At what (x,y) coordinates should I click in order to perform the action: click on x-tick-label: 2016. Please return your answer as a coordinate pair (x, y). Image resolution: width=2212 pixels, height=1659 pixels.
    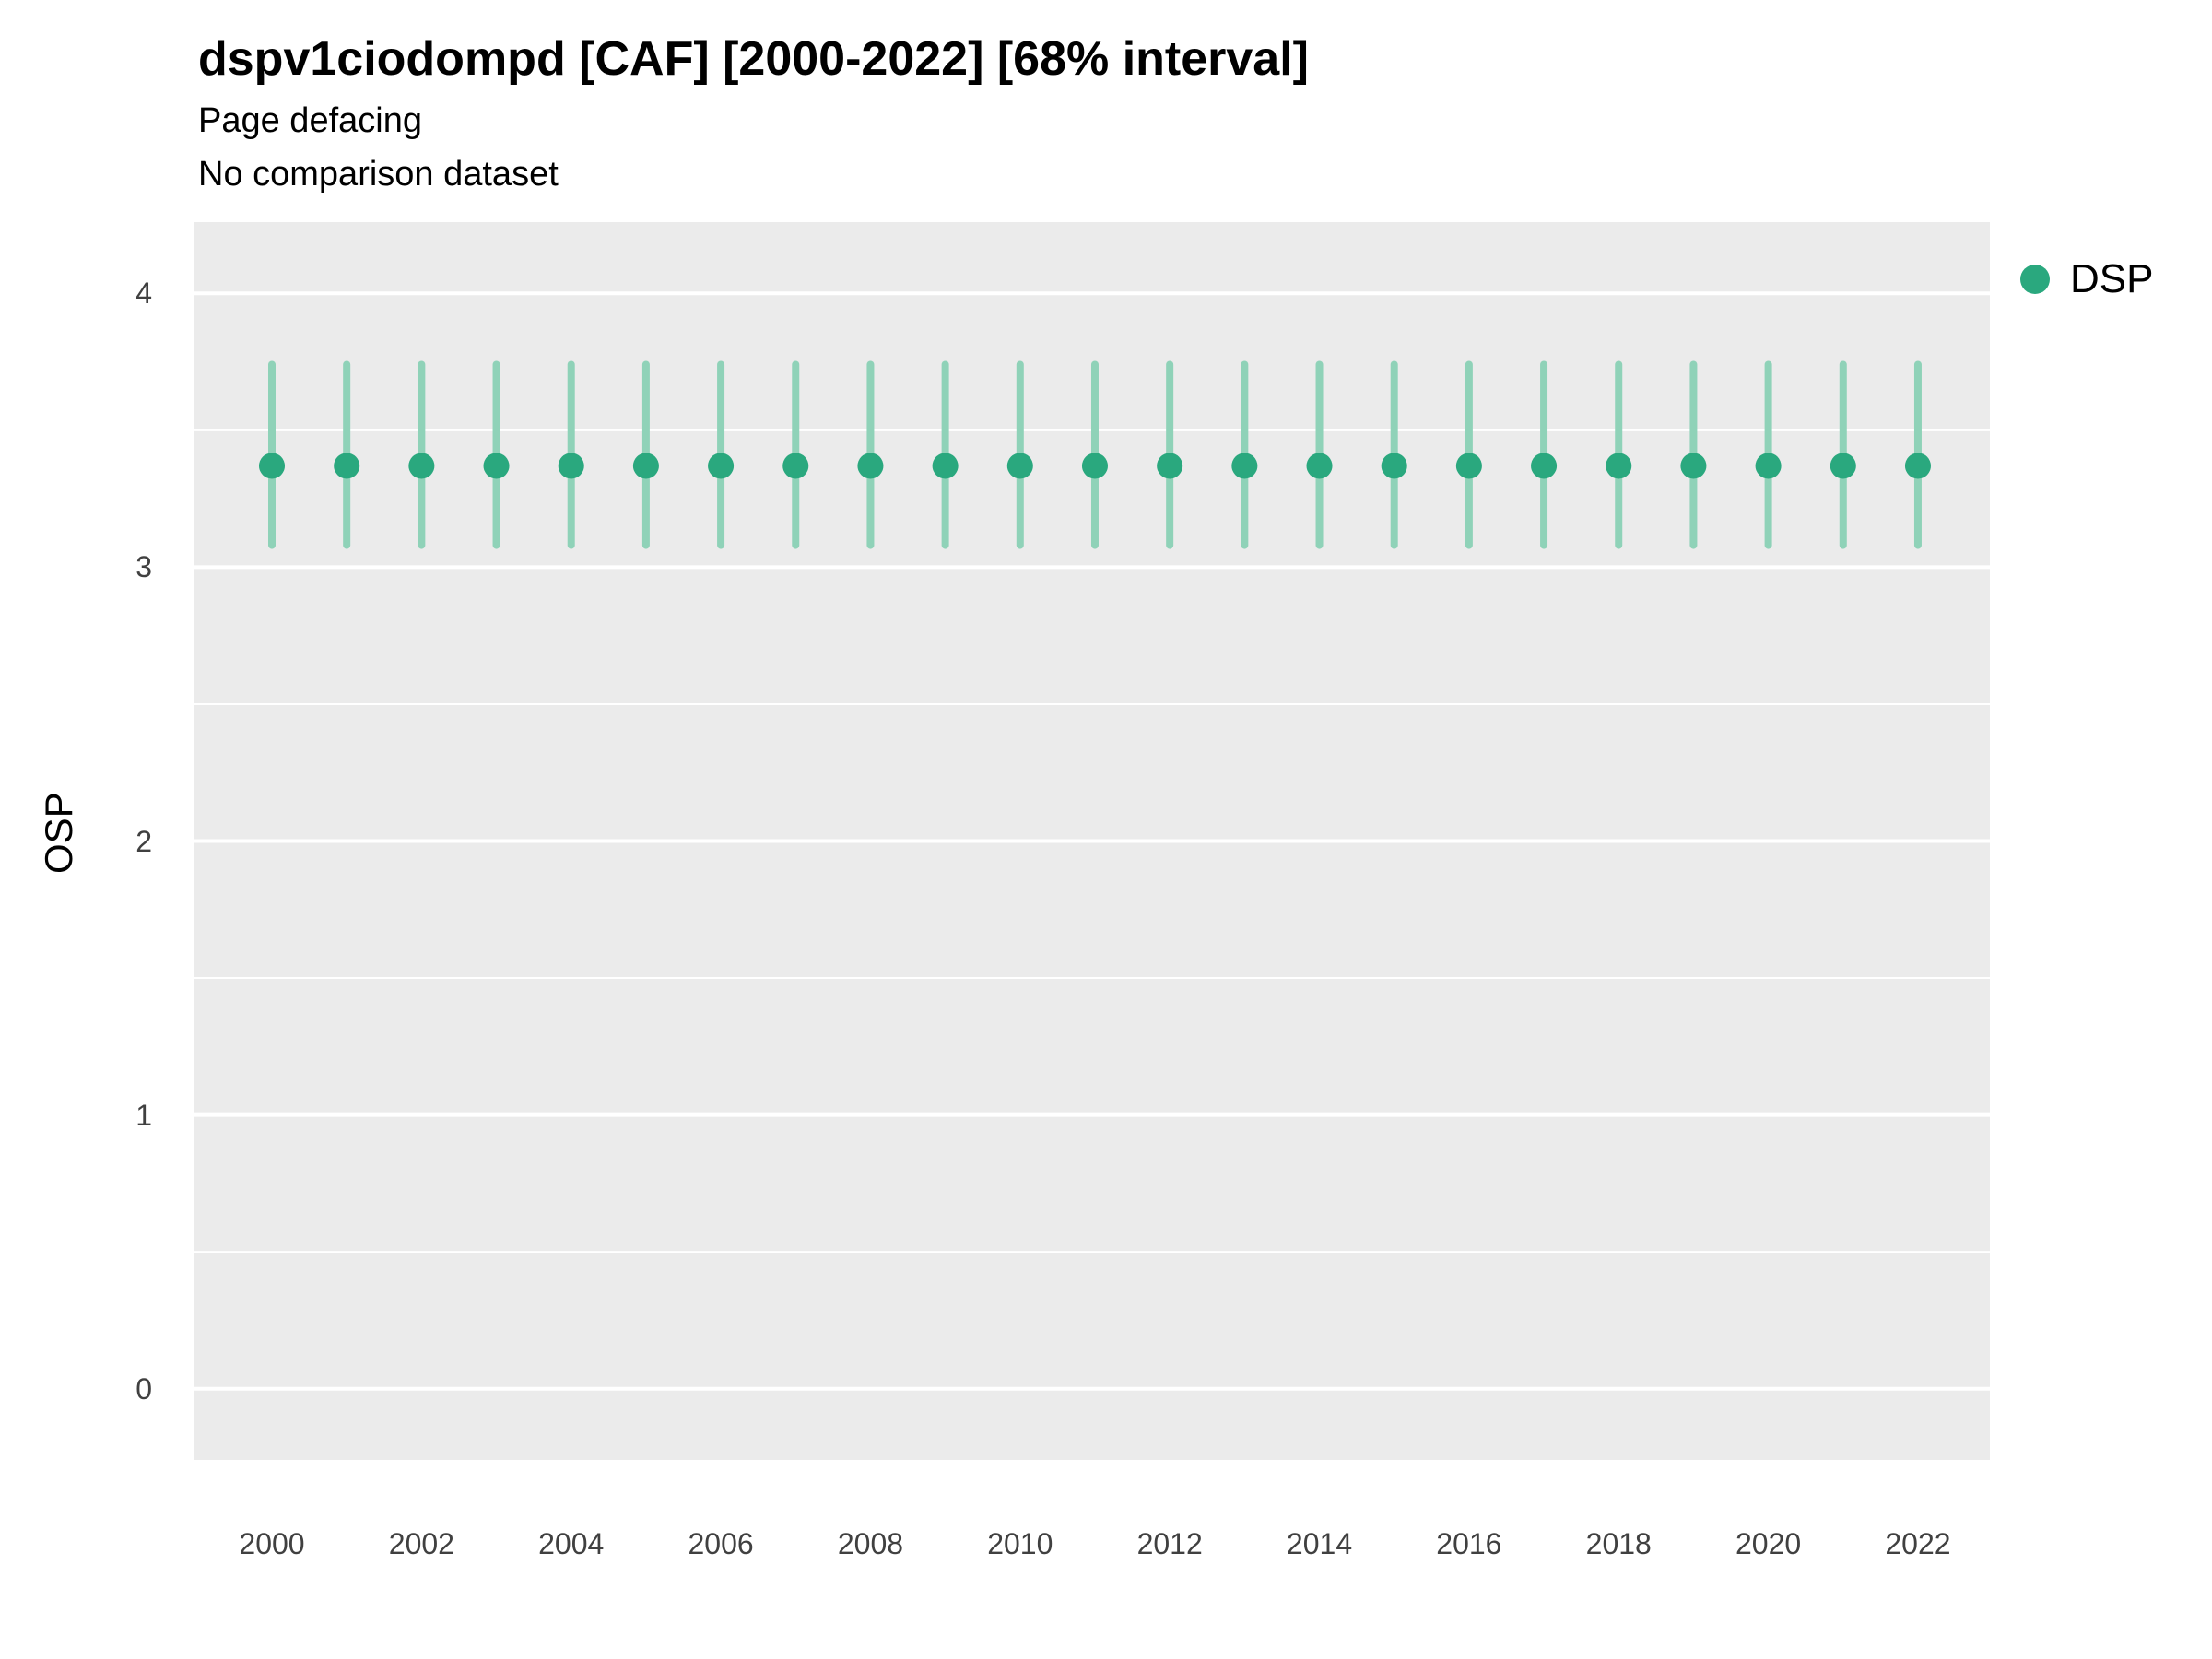
    Looking at the image, I should click on (1469, 1543).